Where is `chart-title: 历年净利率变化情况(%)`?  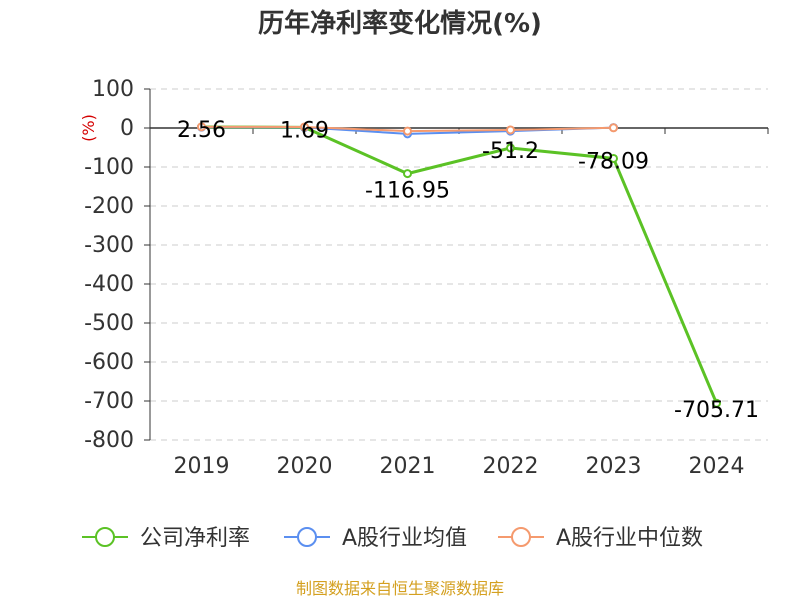 chart-title: 历年净利率变化情况(%) is located at coordinates (400, 23).